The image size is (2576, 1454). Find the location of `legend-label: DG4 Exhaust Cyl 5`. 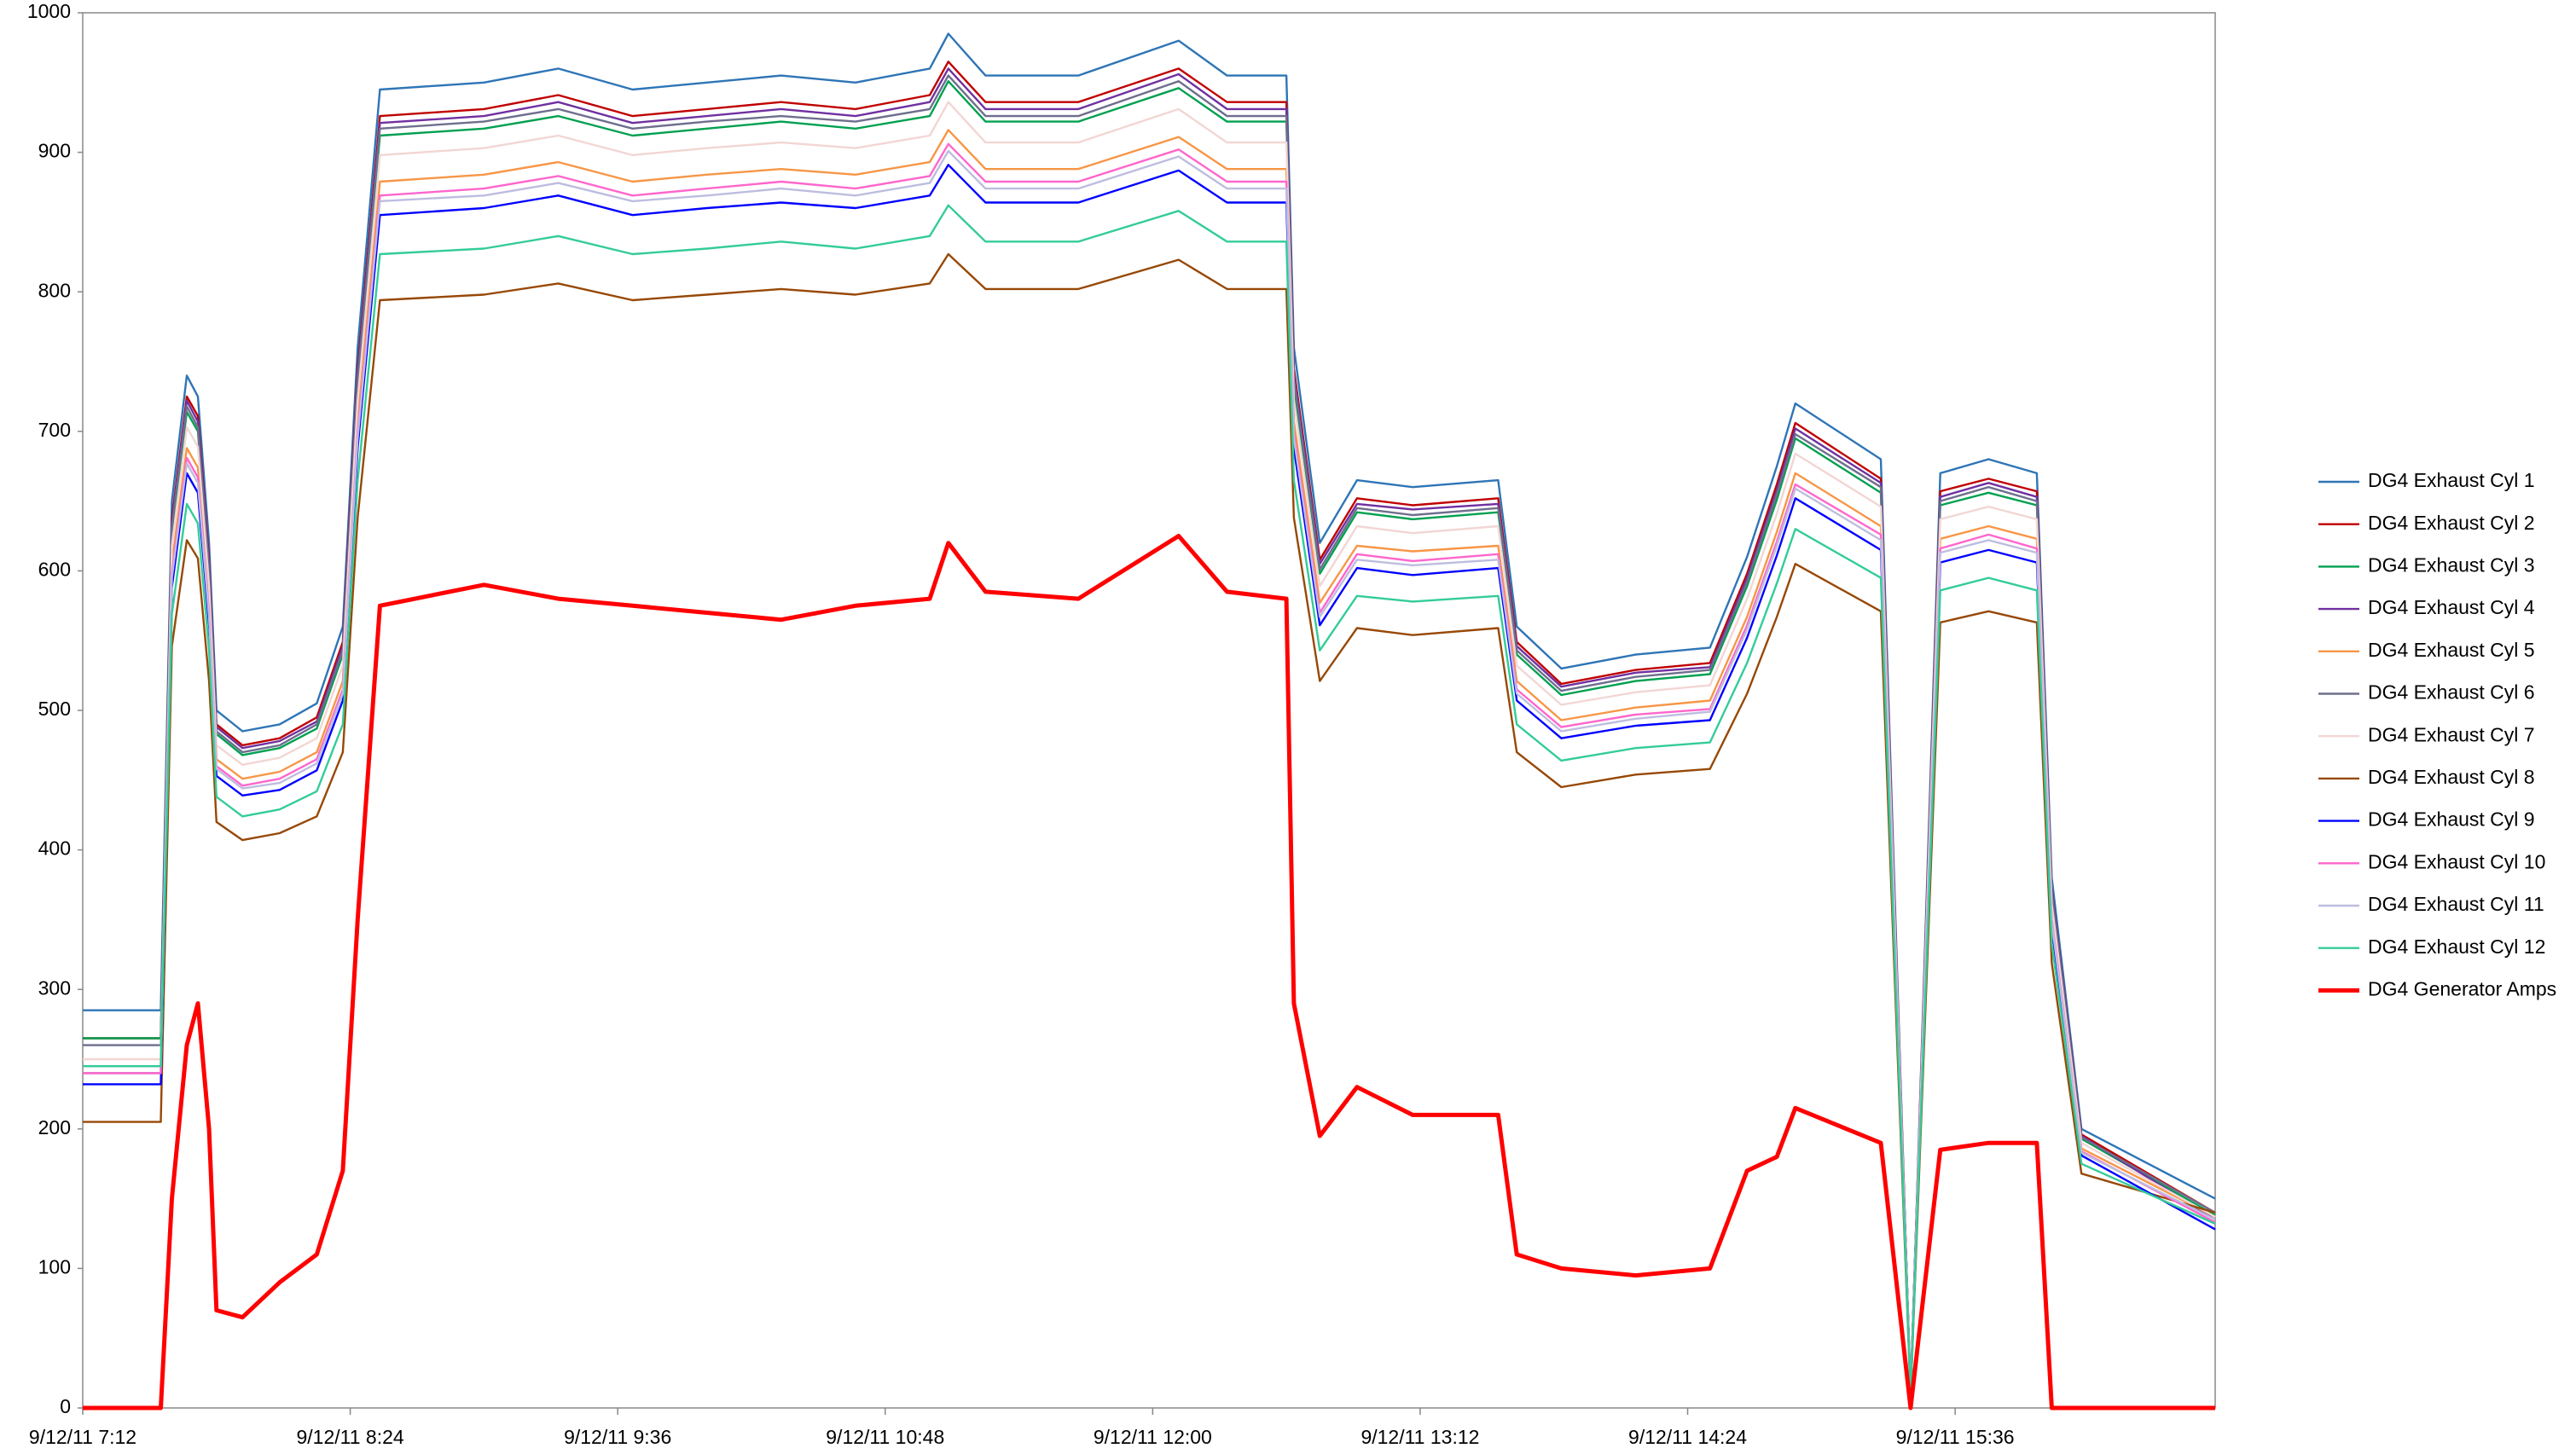

legend-label: DG4 Exhaust Cyl 5 is located at coordinates (2451, 650).